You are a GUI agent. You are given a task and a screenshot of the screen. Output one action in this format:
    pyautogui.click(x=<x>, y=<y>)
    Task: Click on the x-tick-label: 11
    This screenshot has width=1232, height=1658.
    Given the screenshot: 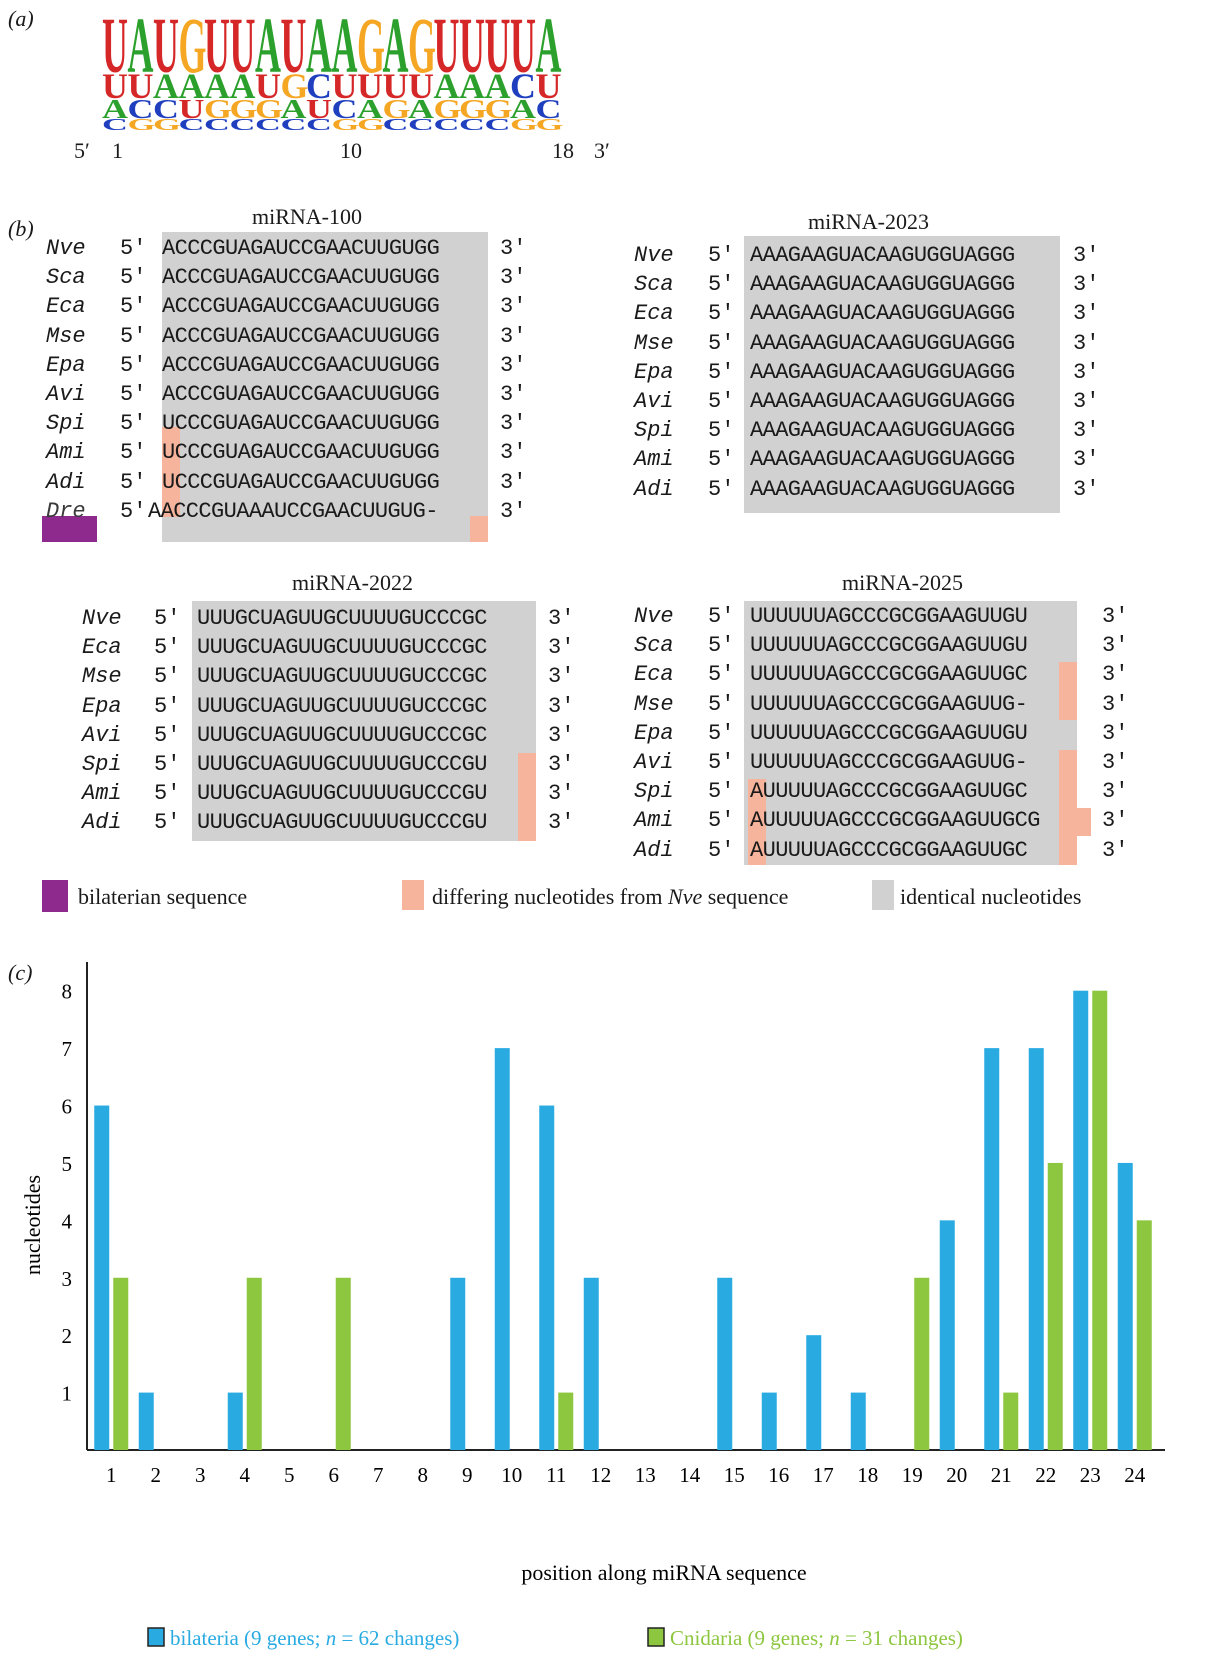 What is the action you would take?
    pyautogui.click(x=556, y=1475)
    